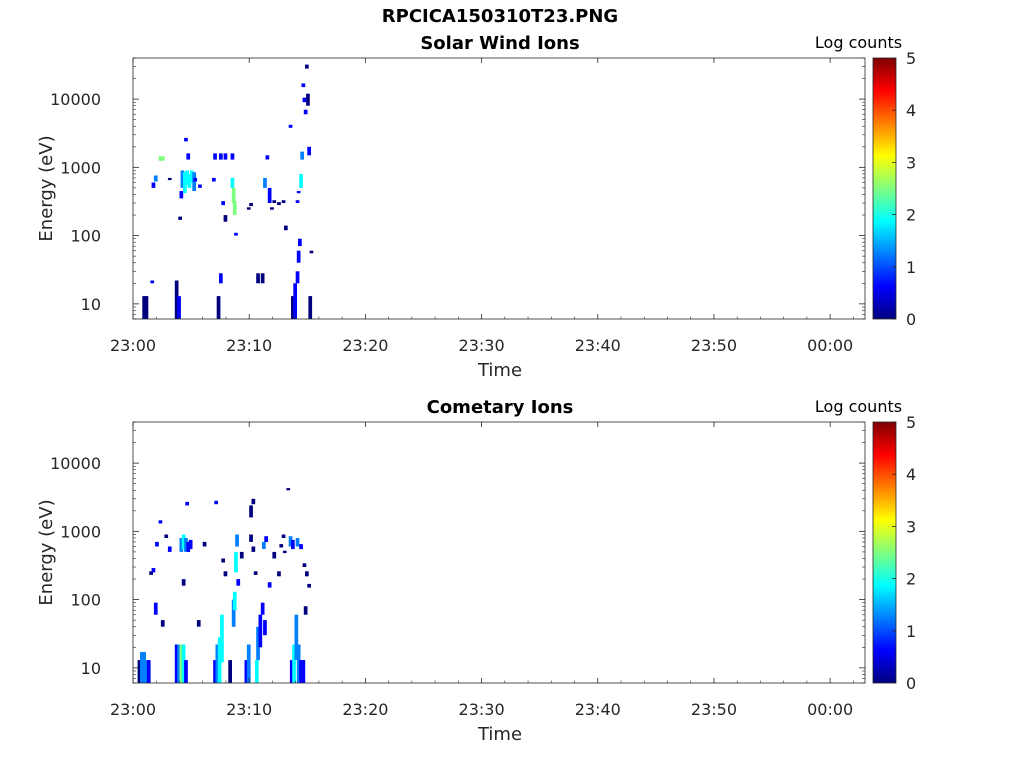  What do you see at coordinates (911, 526) in the screenshot?
I see `colorbar-tick-label: 3` at bounding box center [911, 526].